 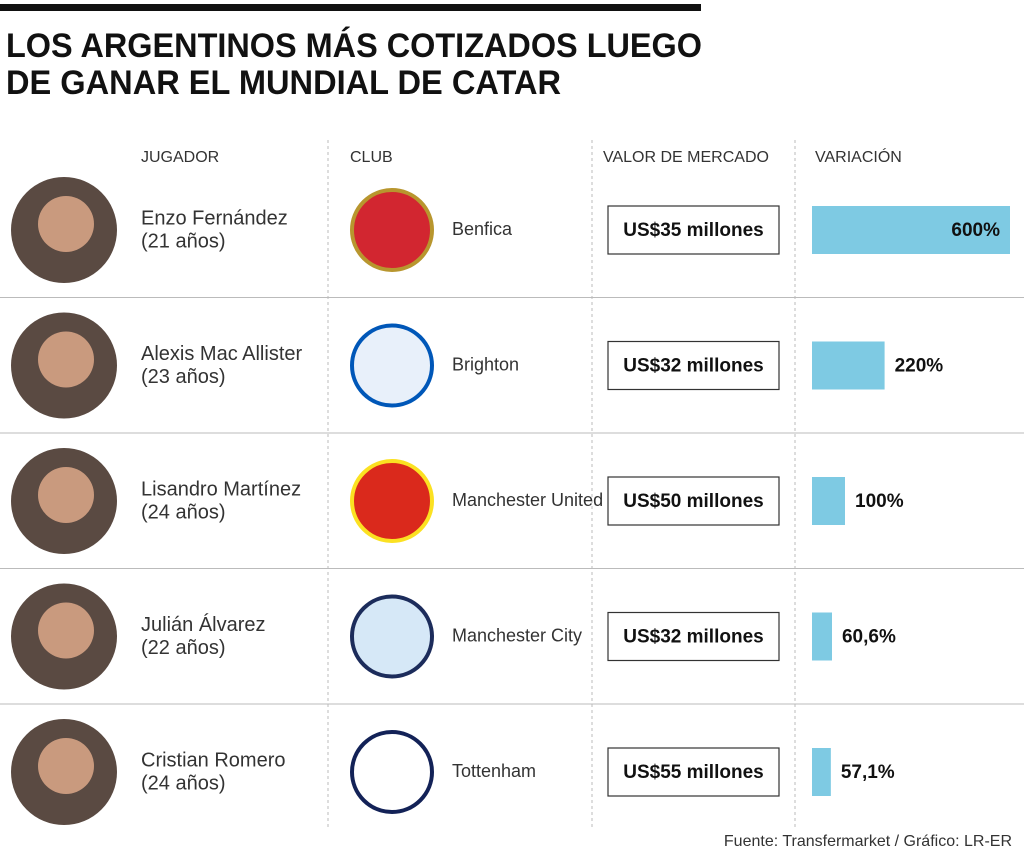 I want to click on player-name: Lisandro Martínez, so click(x=221, y=489).